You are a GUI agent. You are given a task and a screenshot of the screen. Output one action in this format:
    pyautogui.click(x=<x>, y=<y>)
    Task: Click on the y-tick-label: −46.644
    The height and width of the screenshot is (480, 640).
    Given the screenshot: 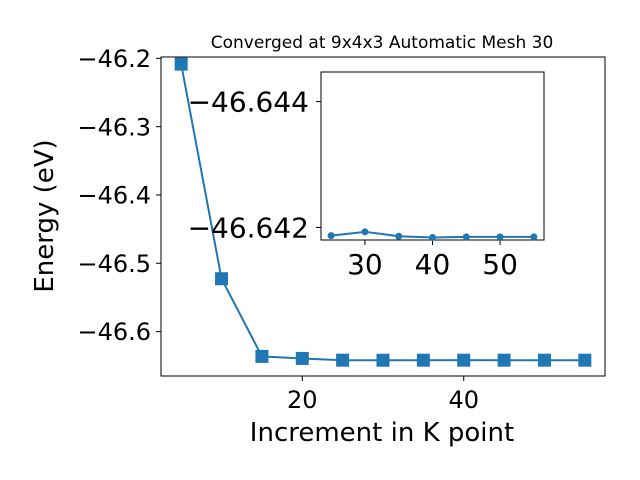 What is the action you would take?
    pyautogui.click(x=248, y=102)
    